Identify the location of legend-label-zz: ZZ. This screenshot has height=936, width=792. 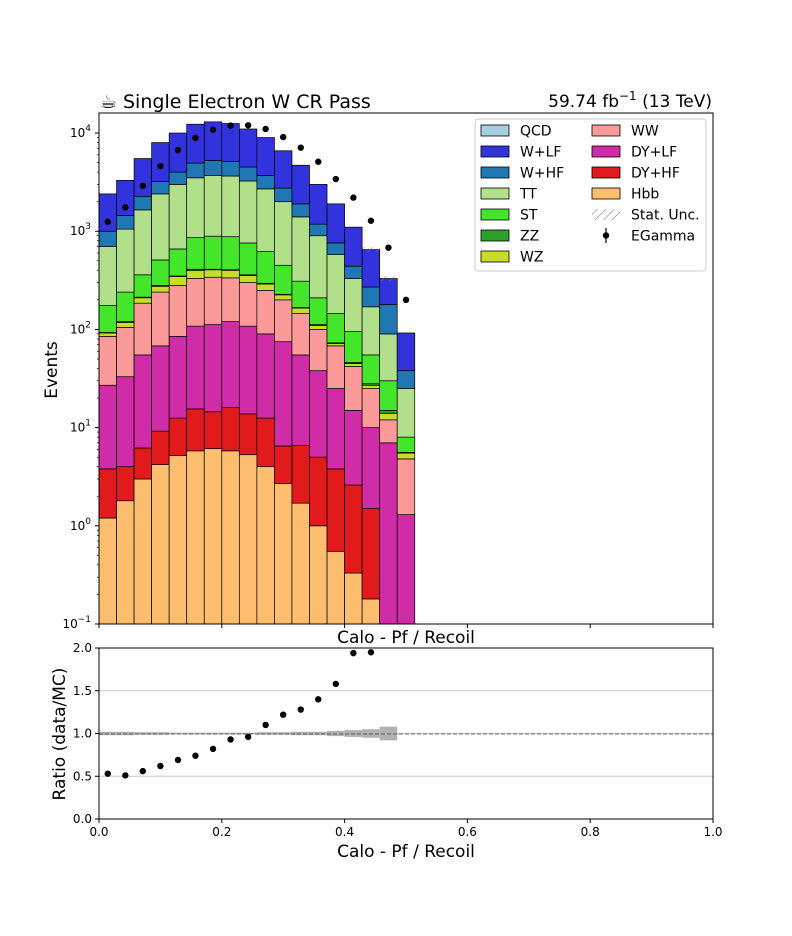
(529, 237).